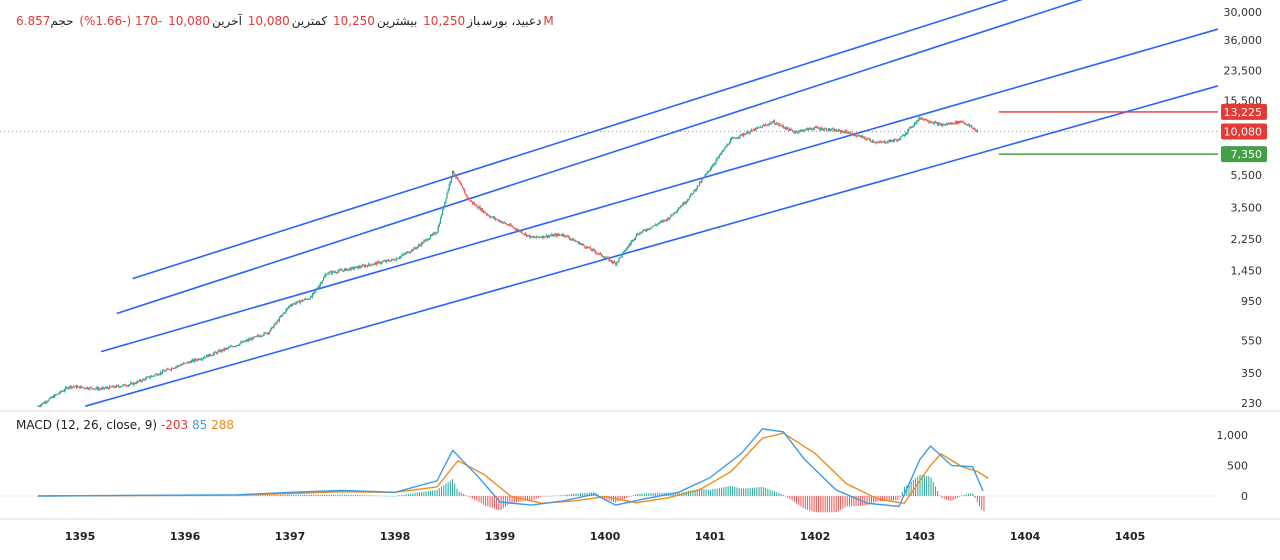 The height and width of the screenshot is (560, 1280). I want to click on resistance-price-tag-text: 13,225, so click(1243, 112).